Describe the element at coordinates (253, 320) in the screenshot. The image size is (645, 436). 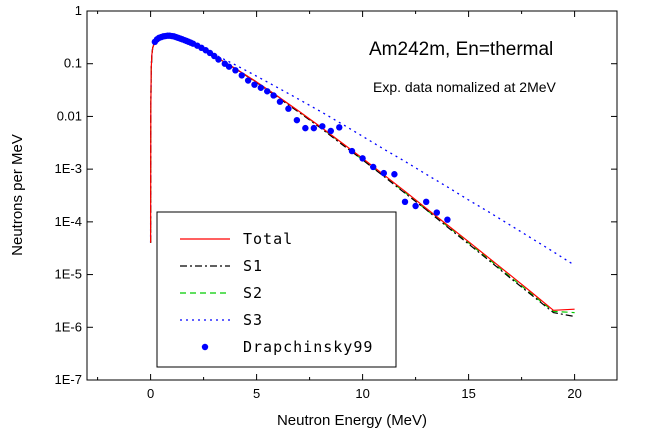
I see `legend-label-s3: S3` at that location.